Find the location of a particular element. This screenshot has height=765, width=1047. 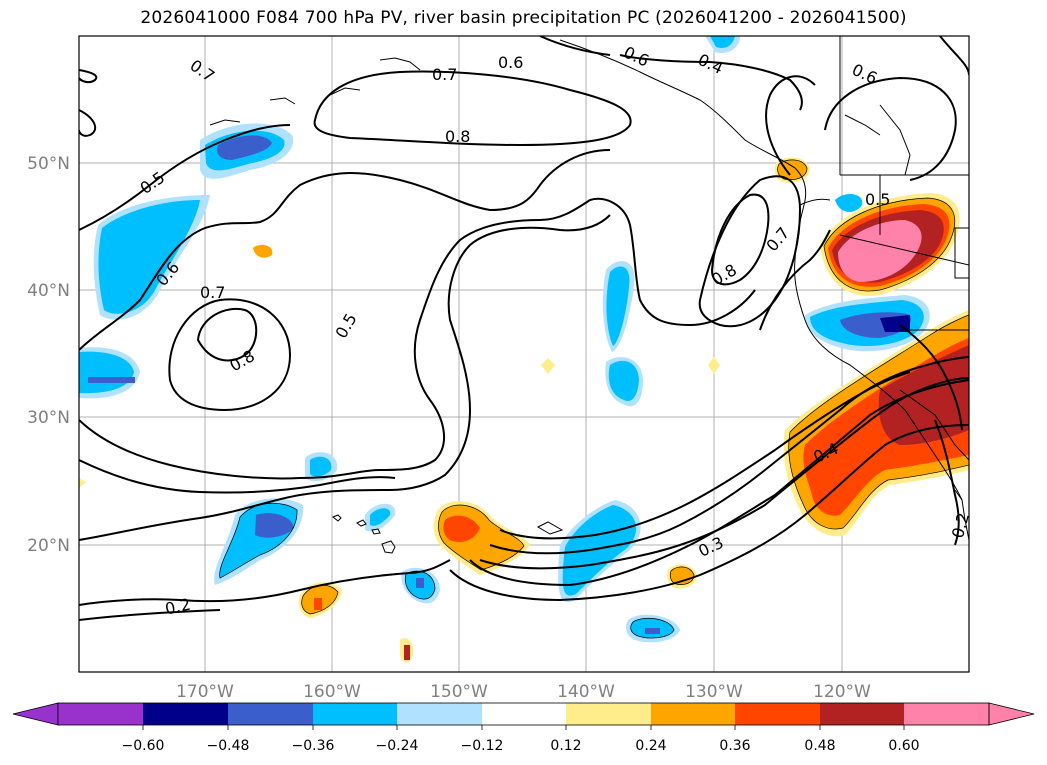

lon-tick-label: 120°W is located at coordinates (842, 692).